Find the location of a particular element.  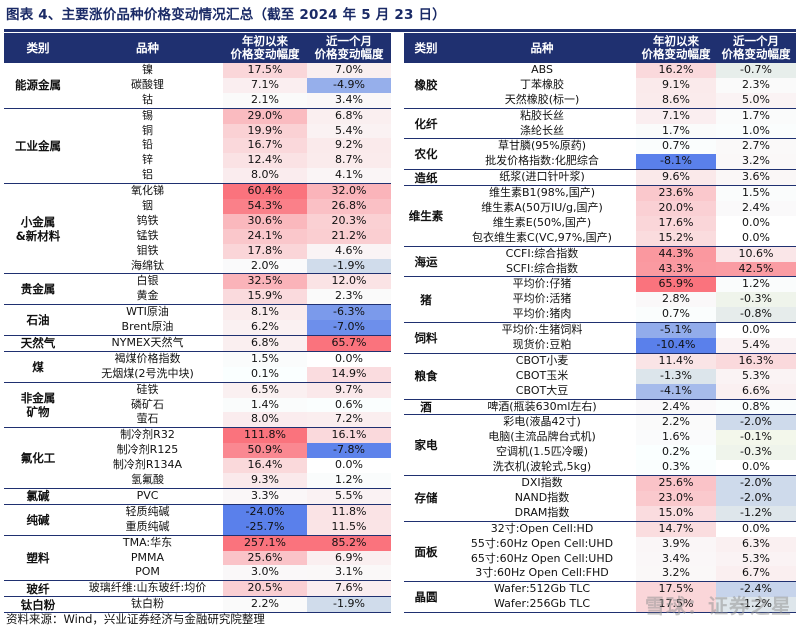

product-cell: 65寸:60Hz Open Cell:UHD is located at coordinates (542, 558).